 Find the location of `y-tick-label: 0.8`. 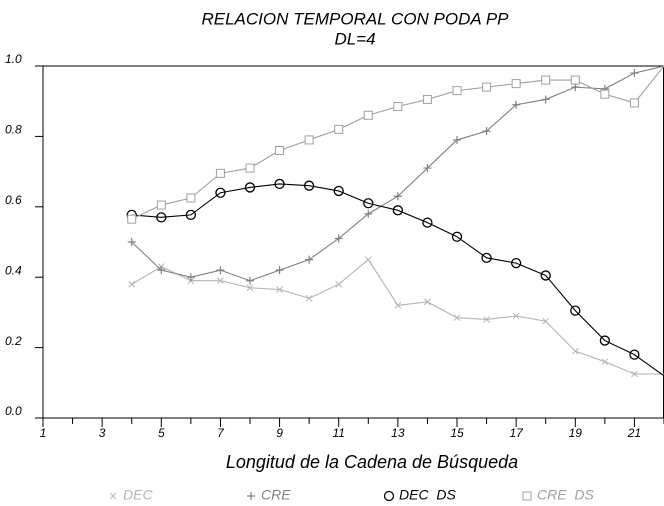

y-tick-label: 0.8 is located at coordinates (13, 130).